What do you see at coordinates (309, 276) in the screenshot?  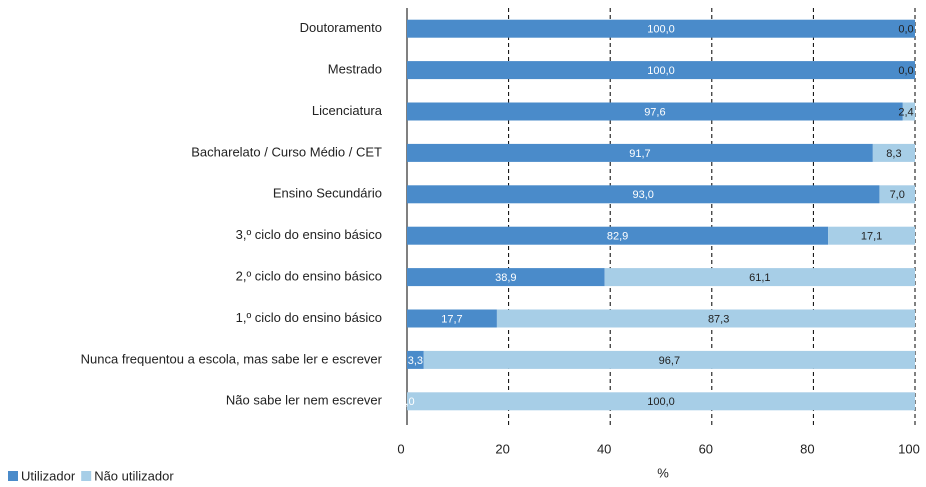 I see `y-tick-label: 2,º ciclo do ensino básico` at bounding box center [309, 276].